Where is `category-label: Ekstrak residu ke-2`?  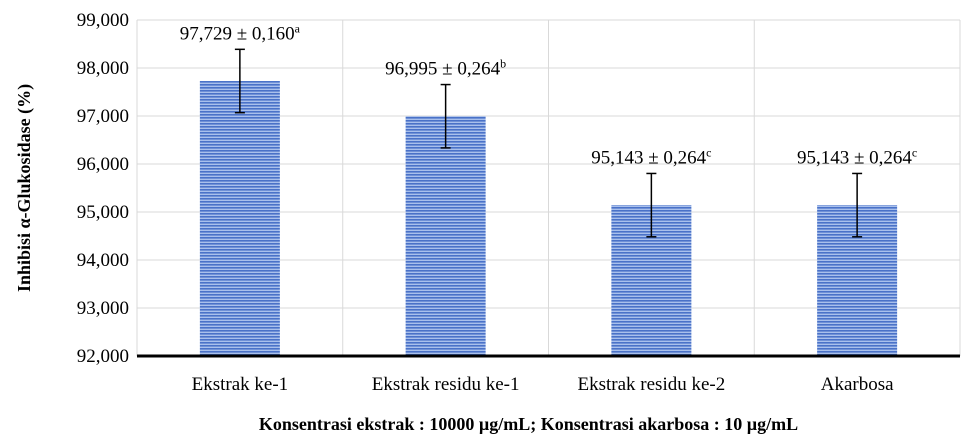 category-label: Ekstrak residu ke-2 is located at coordinates (652, 384).